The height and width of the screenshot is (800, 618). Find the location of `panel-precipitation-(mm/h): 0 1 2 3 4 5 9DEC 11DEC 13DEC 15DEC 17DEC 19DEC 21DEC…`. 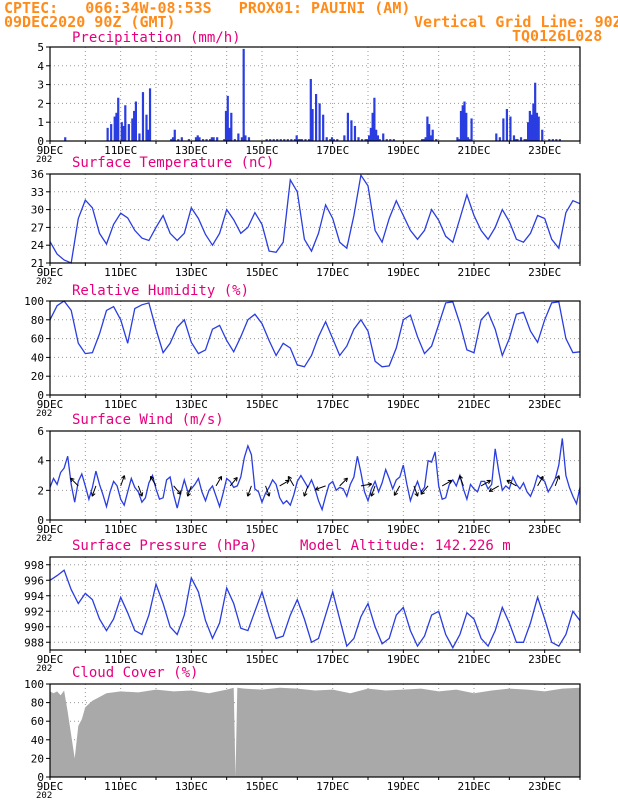

panel-precipitation-(mm/h): 0 1 2 3 4 5 9DEC 11DEC 13DEC 15DEC 17DEC 19DEC 21DEC… is located at coordinates (308, 97).